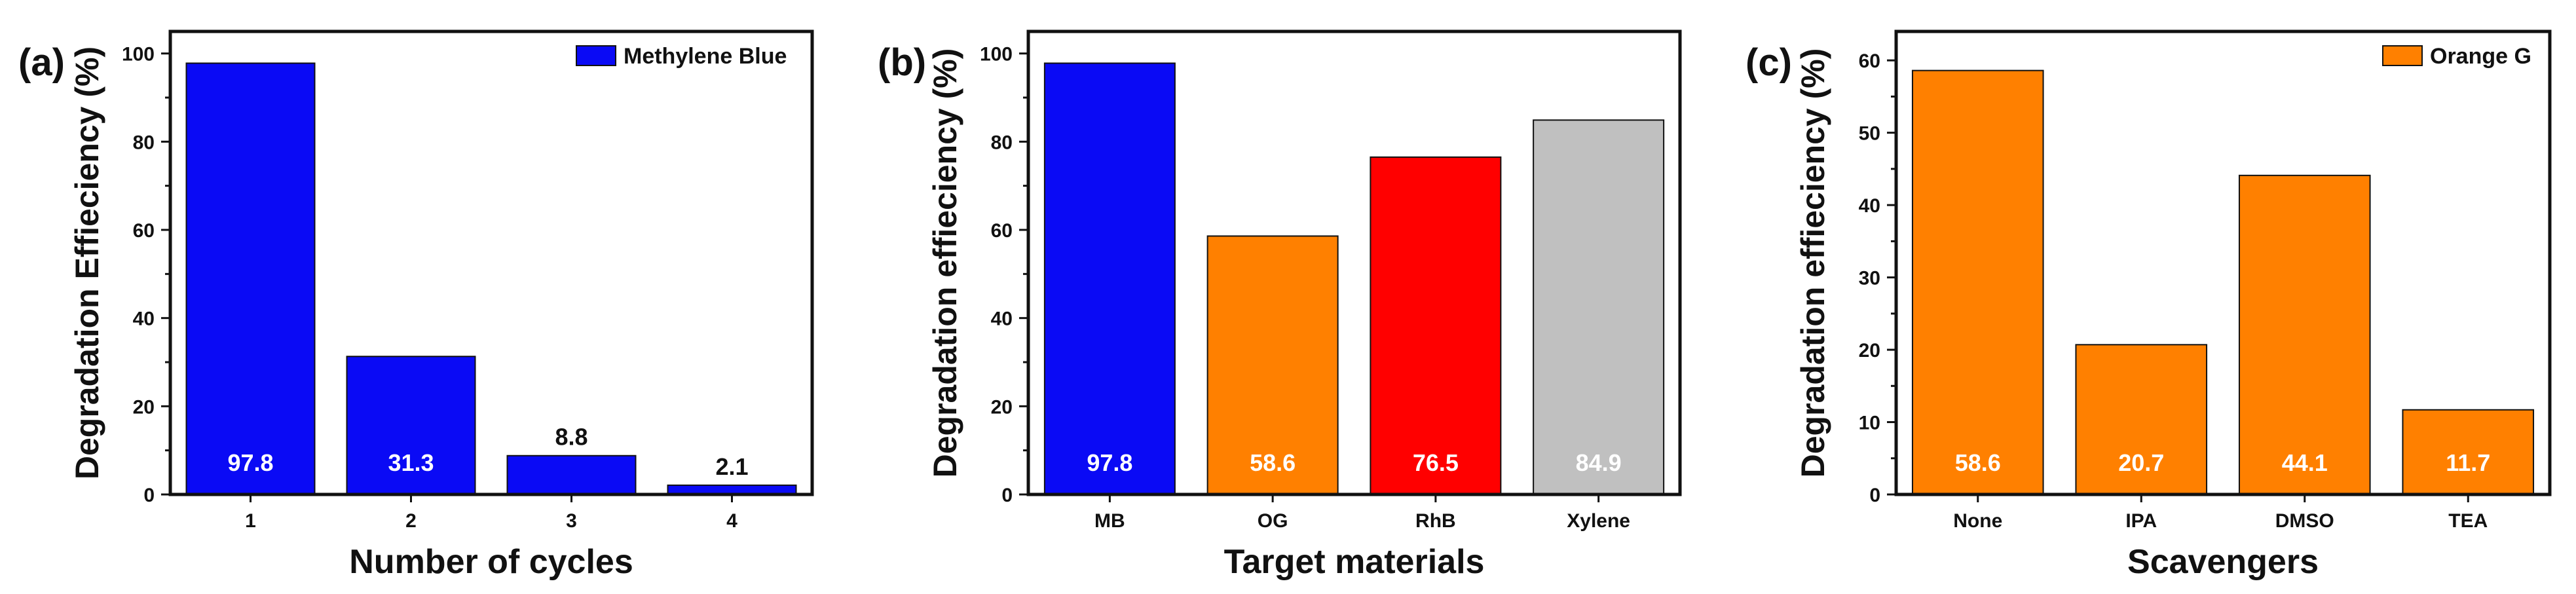  What do you see at coordinates (1768, 63) in the screenshot?
I see `panel-label: (c)` at bounding box center [1768, 63].